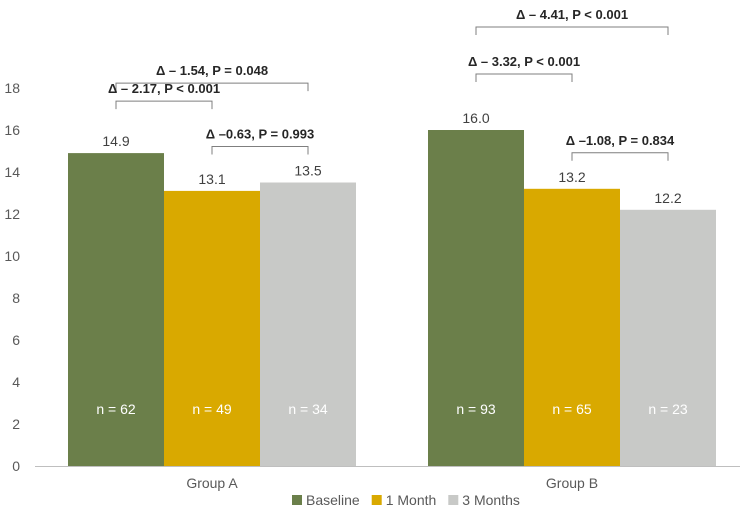 This screenshot has width=755, height=521. Describe the element at coordinates (475, 118) in the screenshot. I see `bar-value-label: 16.0` at that location.